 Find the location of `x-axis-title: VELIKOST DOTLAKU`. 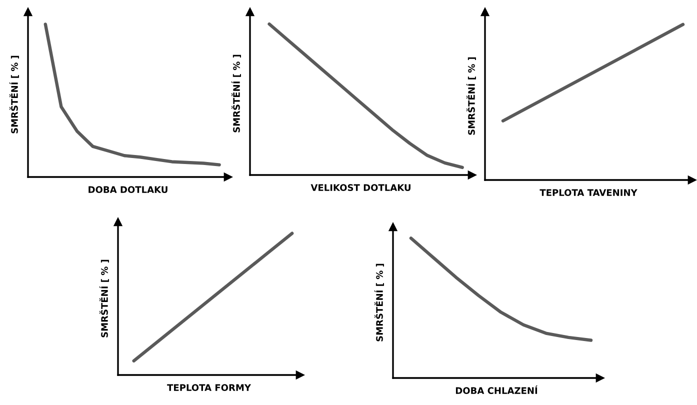

x-axis-title: VELIKOST DOTLAKU is located at coordinates (360, 188).